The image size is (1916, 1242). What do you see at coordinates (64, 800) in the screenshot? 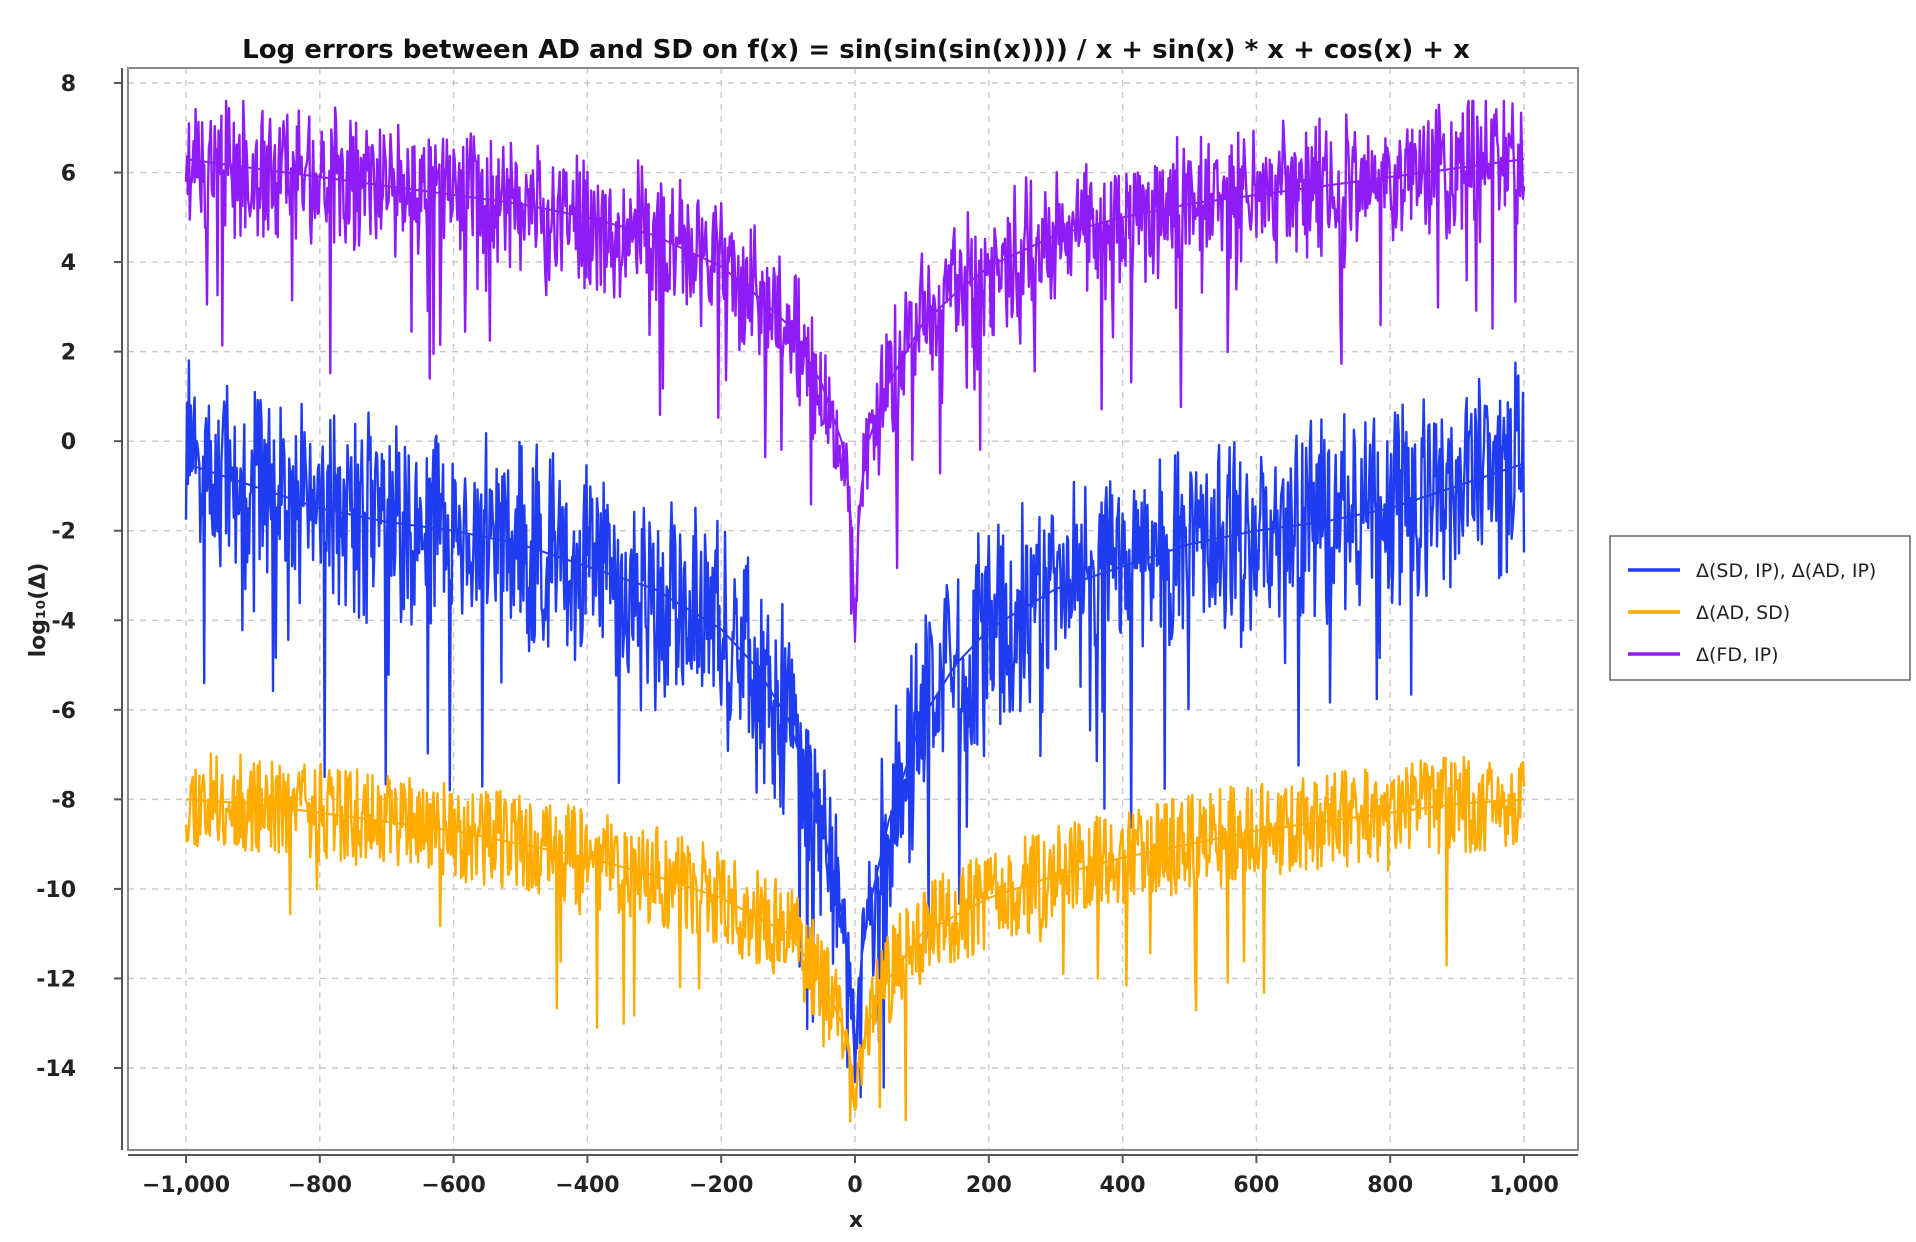
I see `y-tick-label: -8` at bounding box center [64, 800].